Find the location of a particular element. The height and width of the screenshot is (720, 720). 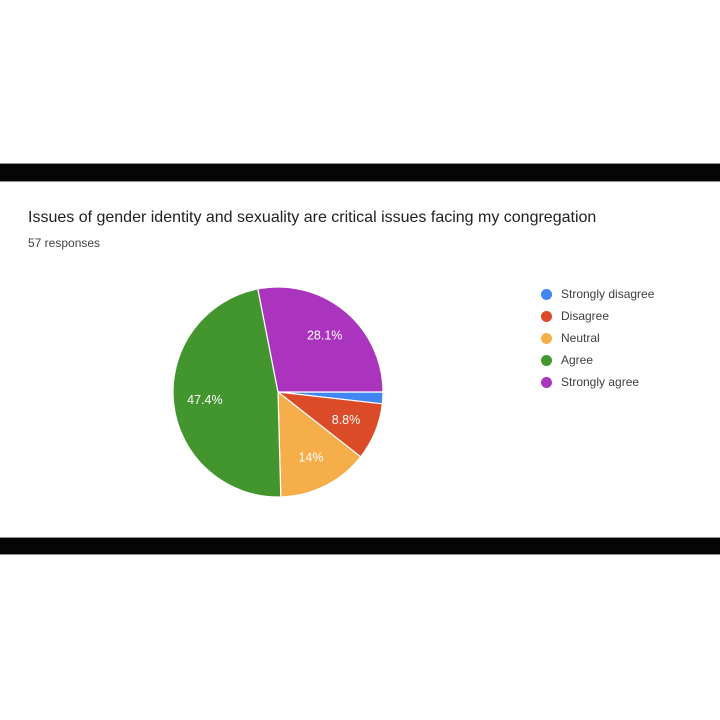

legend-label: Strongly agree is located at coordinates (600, 382).